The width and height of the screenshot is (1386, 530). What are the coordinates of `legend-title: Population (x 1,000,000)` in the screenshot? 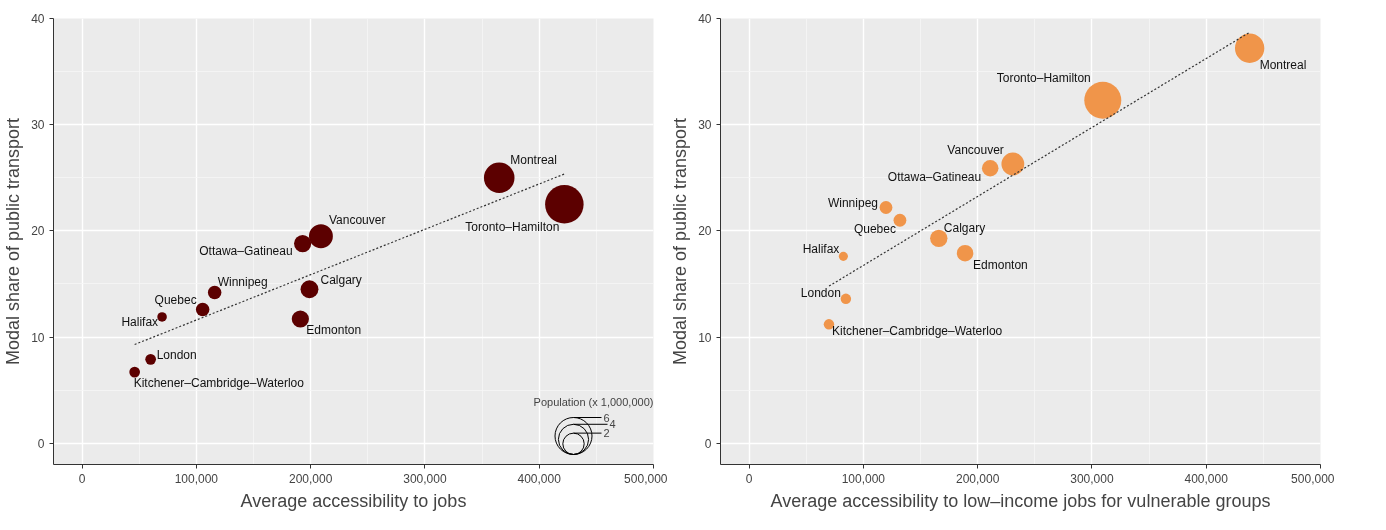 It's located at (593, 401).